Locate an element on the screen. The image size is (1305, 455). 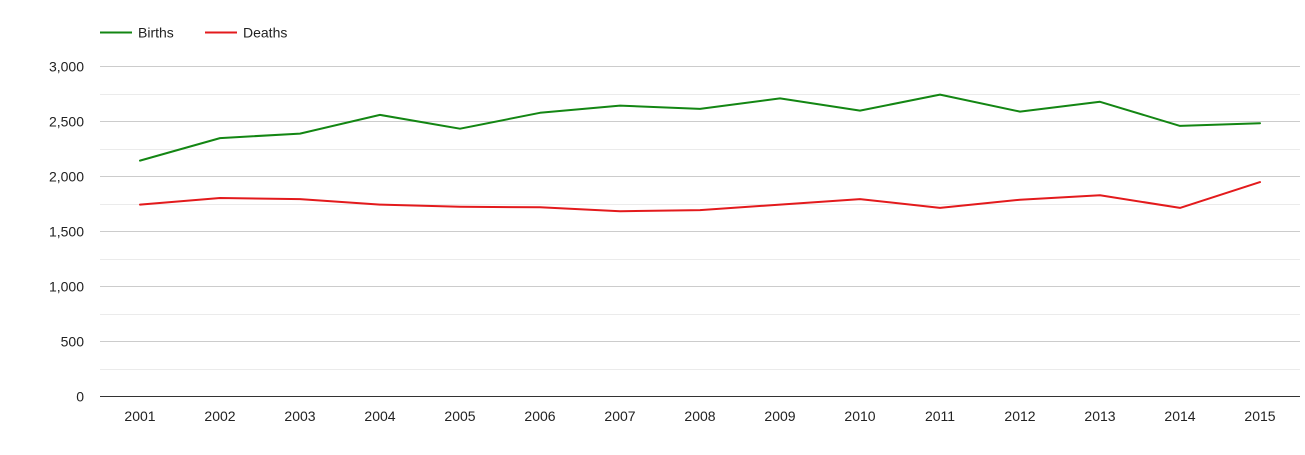
y-tick-label: 2,500 is located at coordinates (66, 122).